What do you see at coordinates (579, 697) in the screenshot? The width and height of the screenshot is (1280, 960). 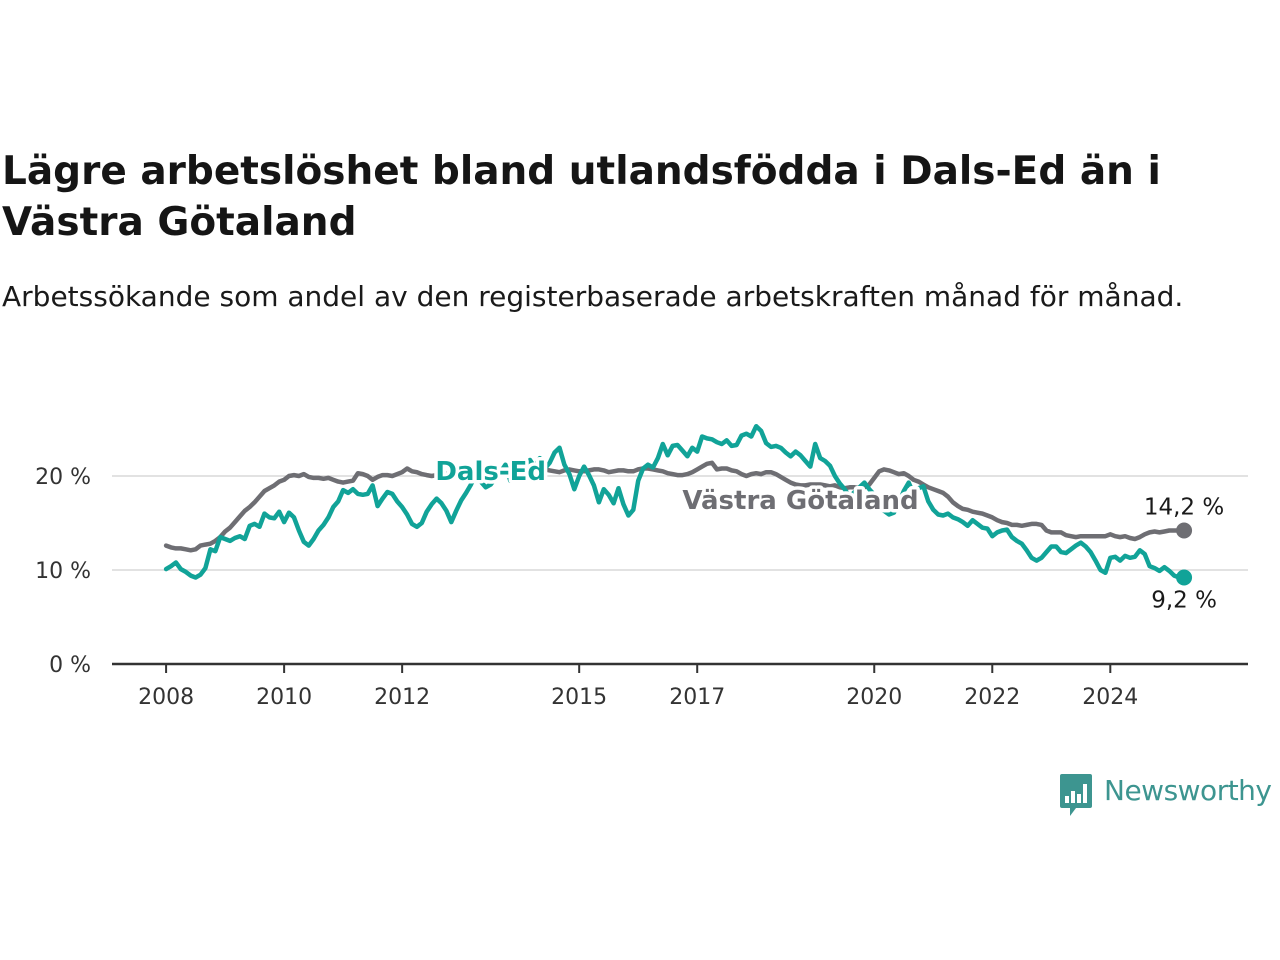 I see `x-tick-label: 2015` at bounding box center [579, 697].